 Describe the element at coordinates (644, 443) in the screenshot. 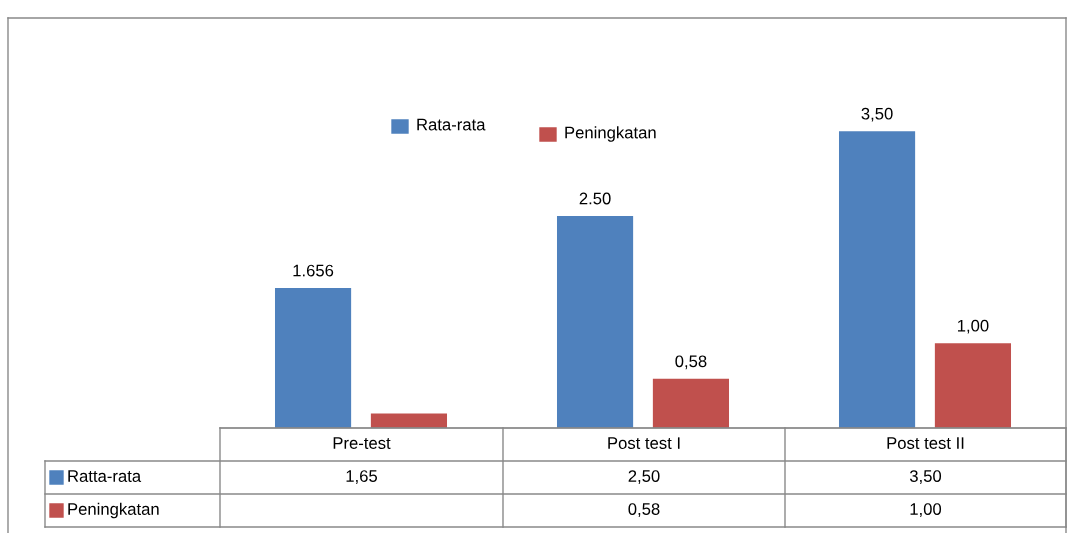

I see `x-tick-label: Post test I` at that location.